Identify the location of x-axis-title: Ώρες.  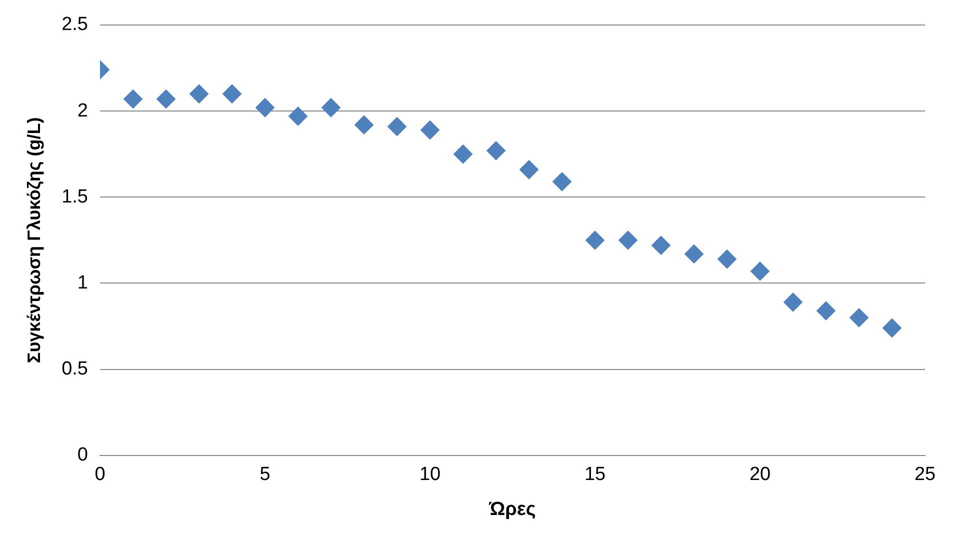
(512, 509).